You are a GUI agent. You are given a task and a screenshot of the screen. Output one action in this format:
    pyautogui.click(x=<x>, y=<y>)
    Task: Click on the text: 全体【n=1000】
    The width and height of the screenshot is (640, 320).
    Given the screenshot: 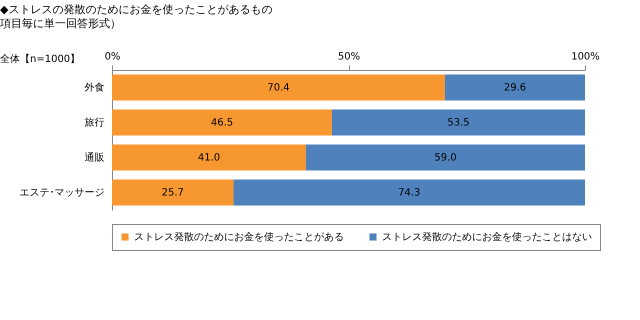 What is the action you would take?
    pyautogui.click(x=40, y=59)
    